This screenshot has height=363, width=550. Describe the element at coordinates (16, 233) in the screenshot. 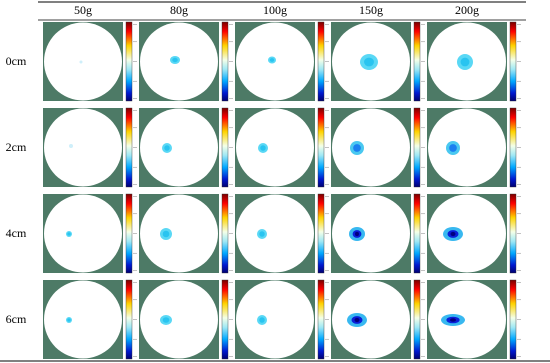

I see `row-label: 4cm` at that location.